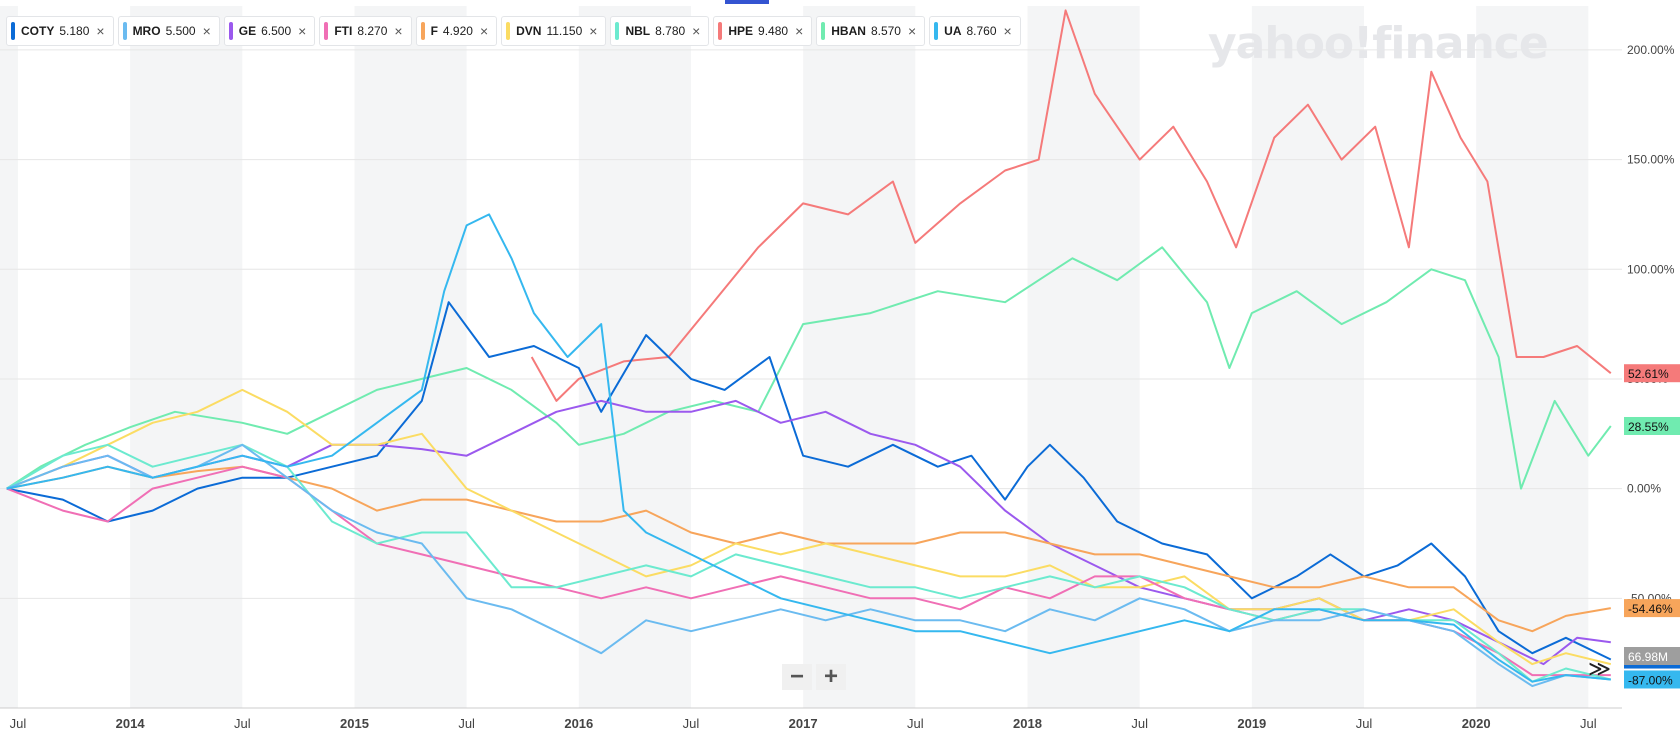 The height and width of the screenshot is (740, 1680). I want to click on ticker-chip-ua: UA 8.760 ×, so click(975, 31).